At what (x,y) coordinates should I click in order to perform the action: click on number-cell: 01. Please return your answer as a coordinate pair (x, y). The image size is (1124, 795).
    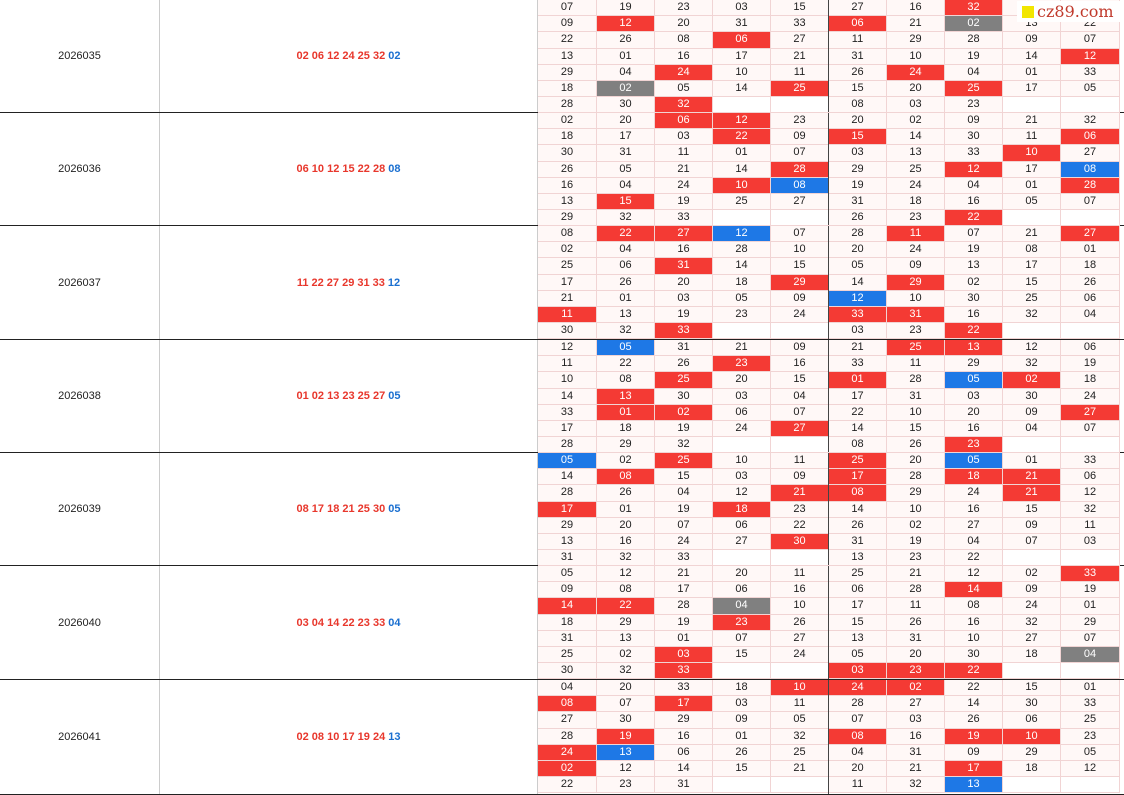
    Looking at the image, I should click on (1090, 250).